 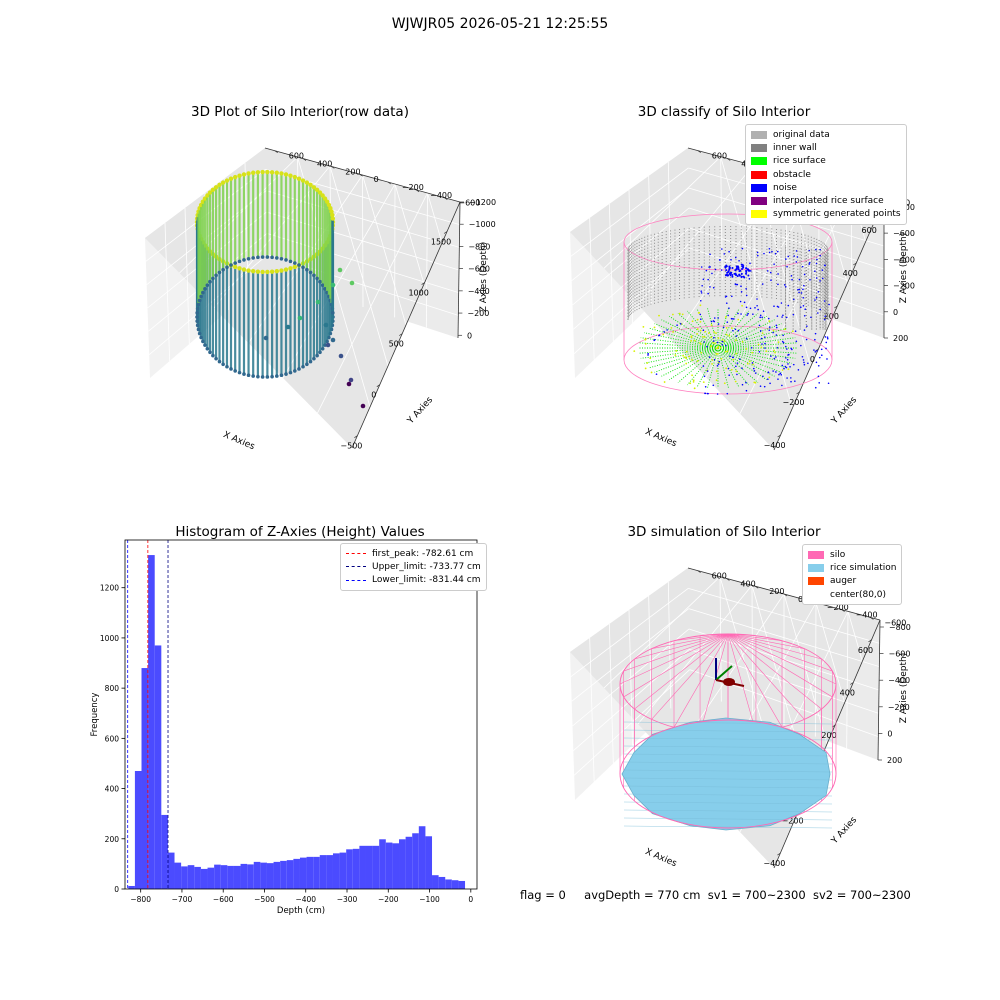 I want to click on legend-item: original data, so click(x=826, y=134).